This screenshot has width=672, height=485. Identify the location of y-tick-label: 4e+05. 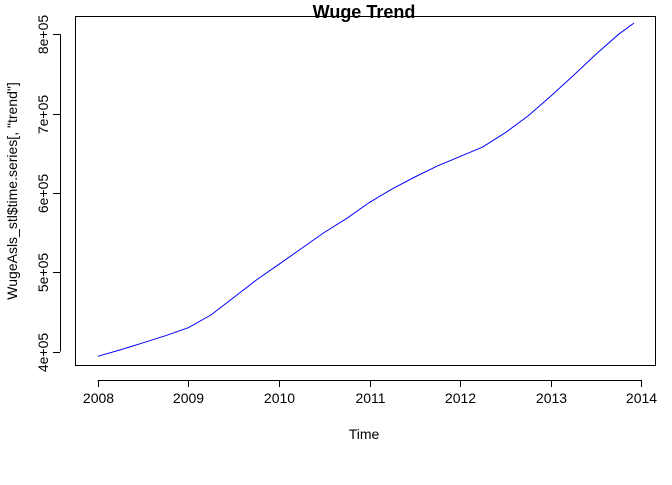
(43, 353).